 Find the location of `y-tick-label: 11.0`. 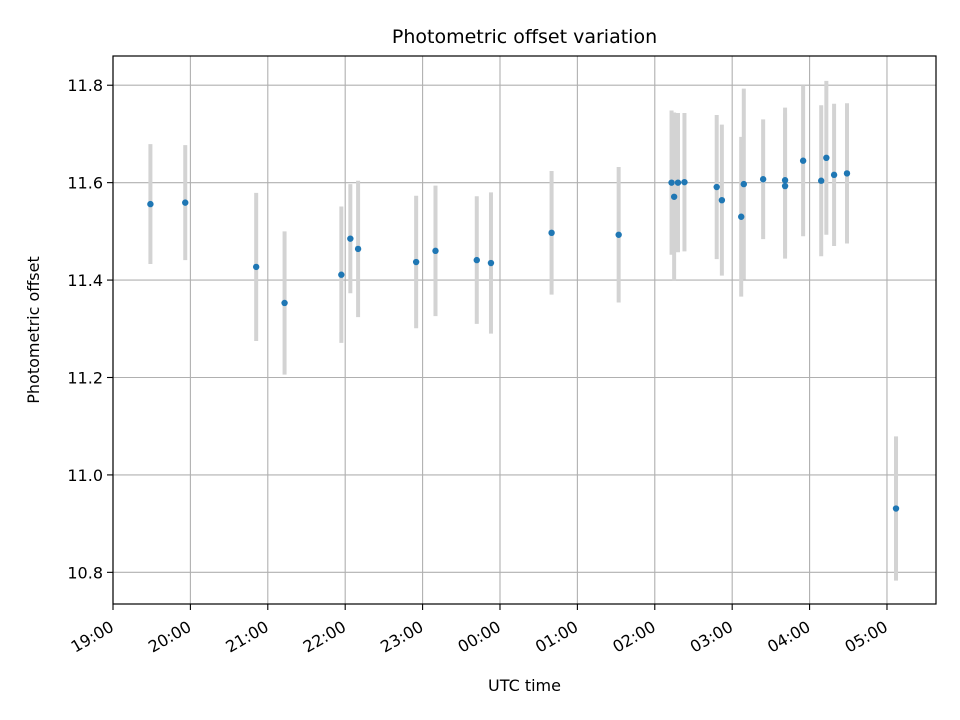

y-tick-label: 11.0 is located at coordinates (85, 475).